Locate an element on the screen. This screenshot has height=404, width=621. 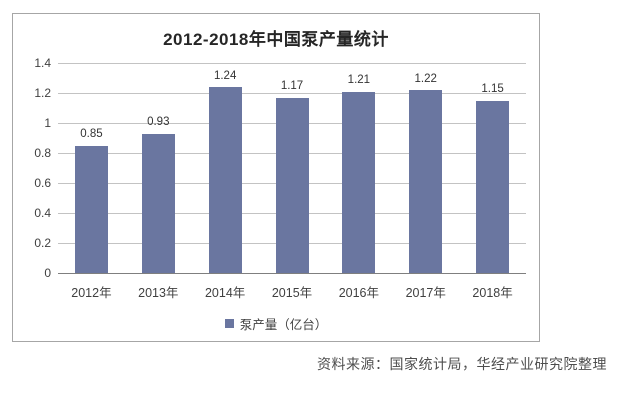
y-tick-label: 1 is located at coordinates (47, 123).